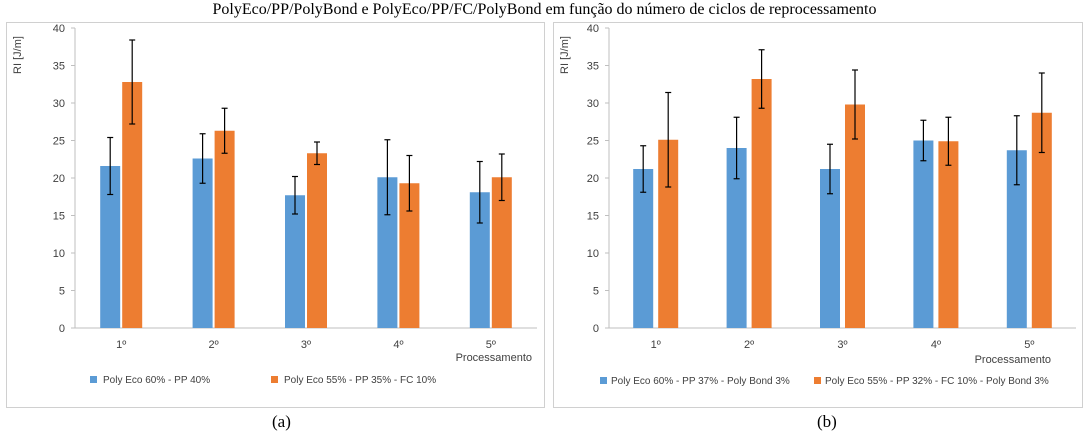 The image size is (1089, 437). Describe the element at coordinates (700, 381) in the screenshot. I see `legend-label: Poly Eco 60% - PP 37% - Poly Bond 3%` at that location.